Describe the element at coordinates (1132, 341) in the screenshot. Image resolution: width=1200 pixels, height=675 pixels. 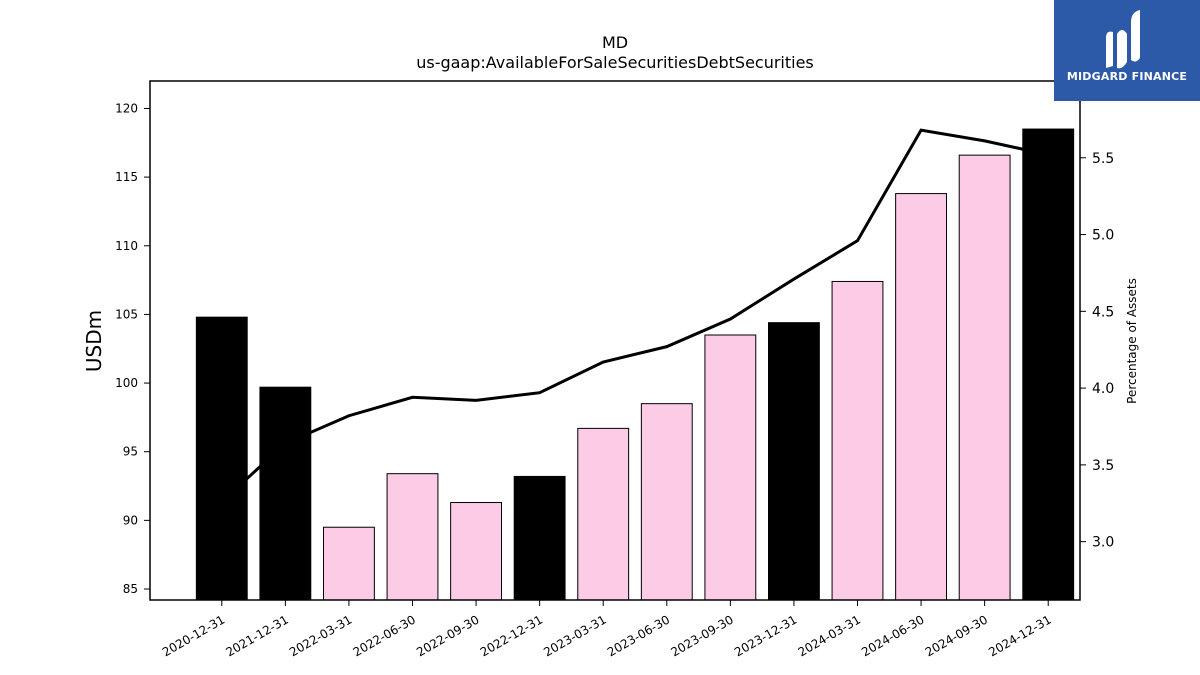
I see `y-axis-label-right: Percentage of Assets` at that location.